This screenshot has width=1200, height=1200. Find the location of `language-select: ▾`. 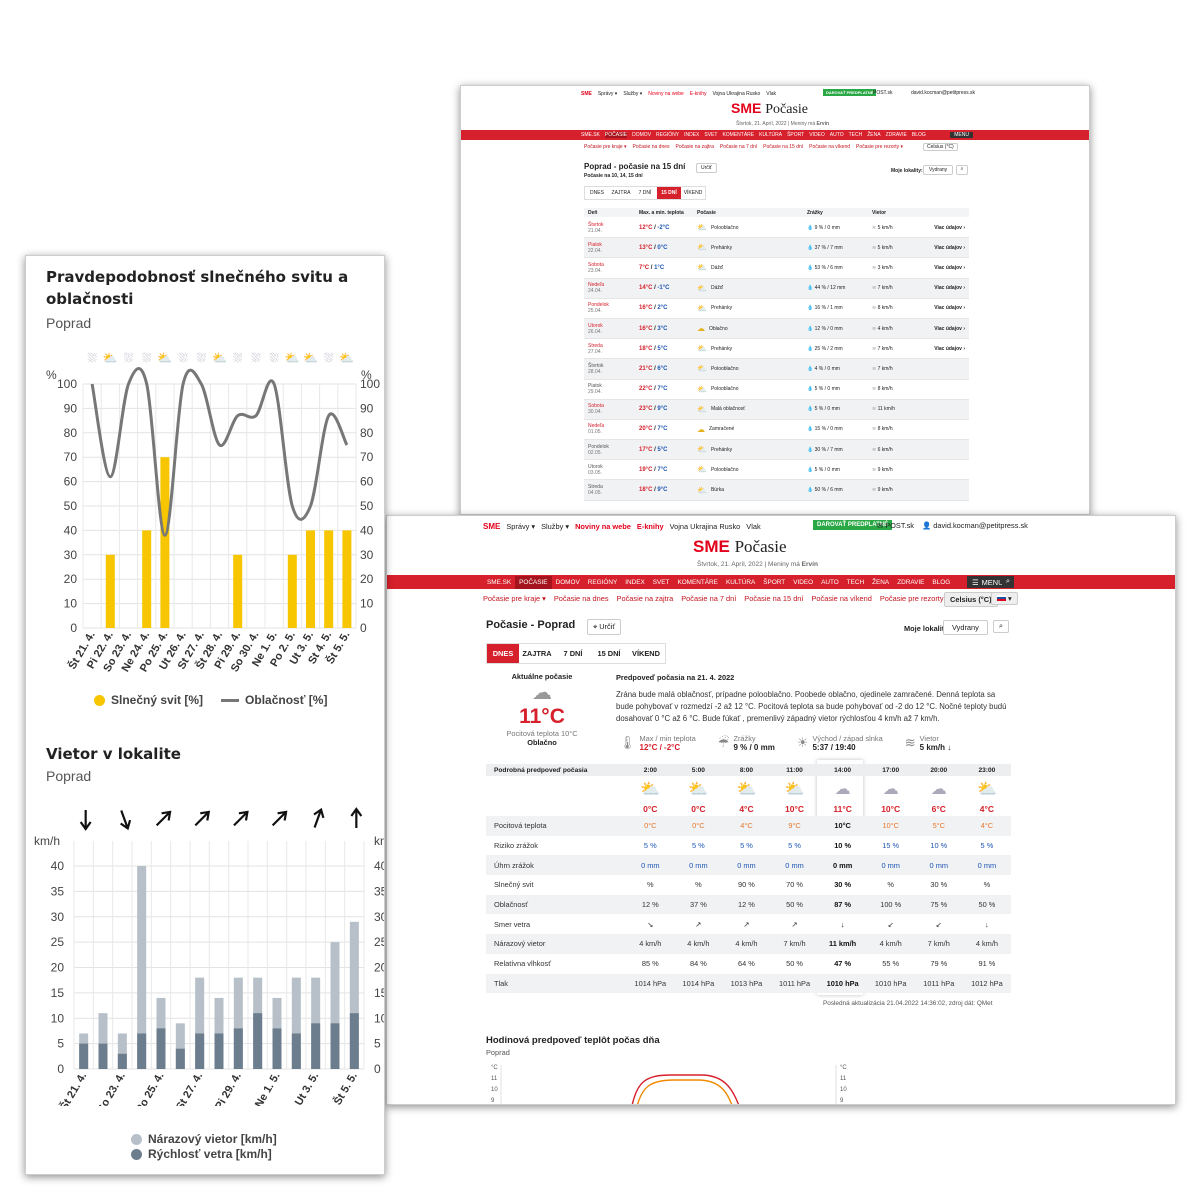

language-select: ▾ is located at coordinates (1004, 598).